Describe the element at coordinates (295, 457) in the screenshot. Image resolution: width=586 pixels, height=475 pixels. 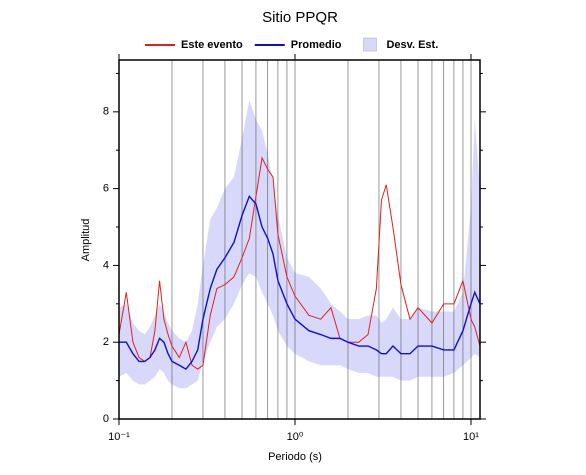
I see `x-axis-label: Periodo (s)` at that location.